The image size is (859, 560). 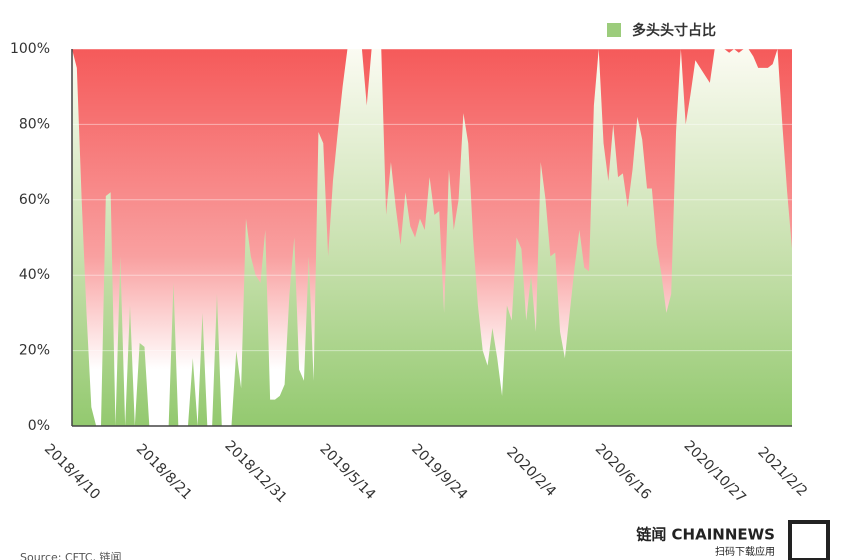 I want to click on y-tick-label: 80%, so click(x=34, y=124).